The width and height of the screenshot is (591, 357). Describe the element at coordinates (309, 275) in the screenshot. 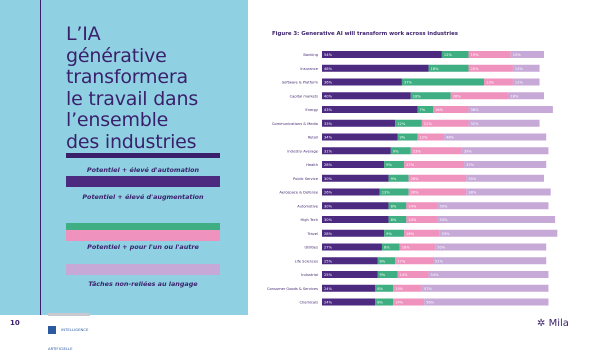

I see `category-label: Industrial` at that location.